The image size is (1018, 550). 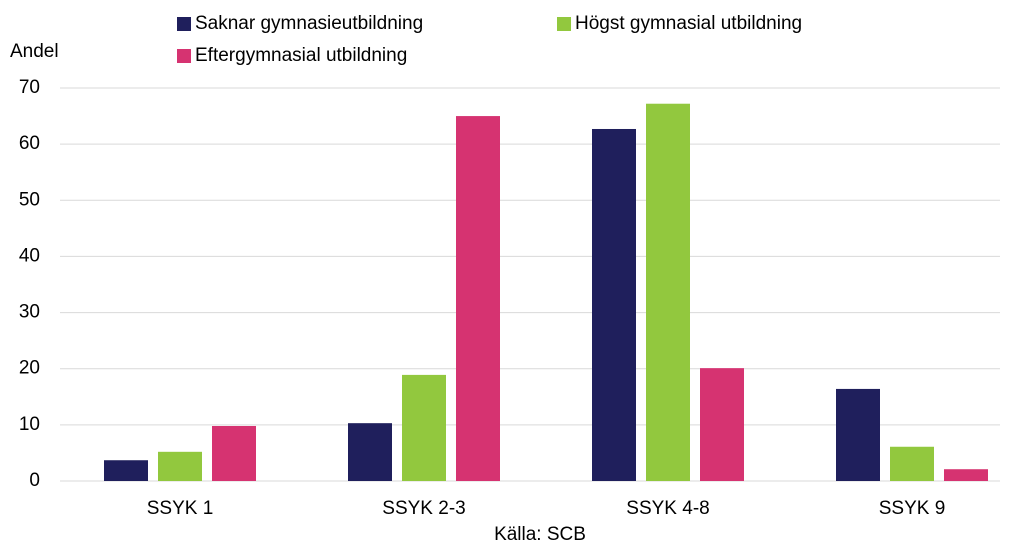 I want to click on x-tick-label: SSYK 1, so click(x=180, y=508).